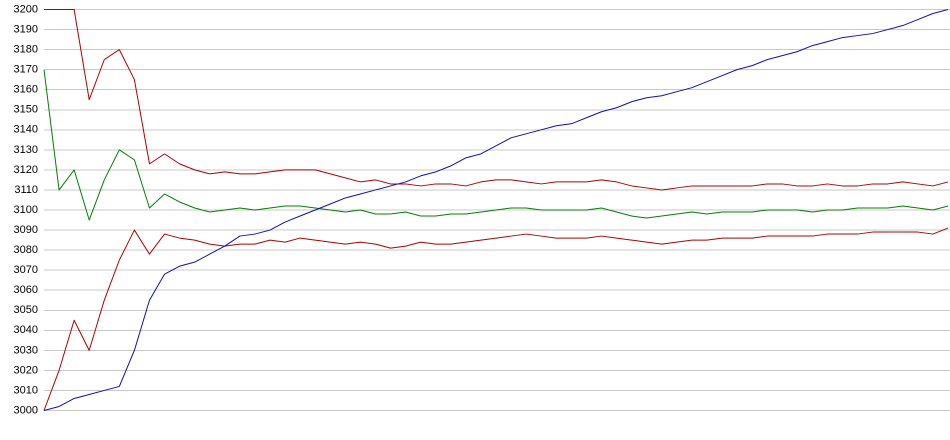 This screenshot has width=950, height=440. What do you see at coordinates (26, 50) in the screenshot?
I see `y-tick-label: 3180` at bounding box center [26, 50].